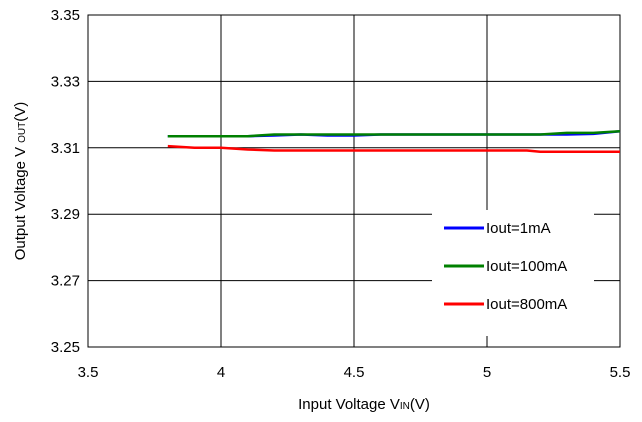 Image resolution: width=642 pixels, height=422 pixels. What do you see at coordinates (349, 404) in the screenshot?
I see `x-axis-label-main: Input Voltage V` at bounding box center [349, 404].